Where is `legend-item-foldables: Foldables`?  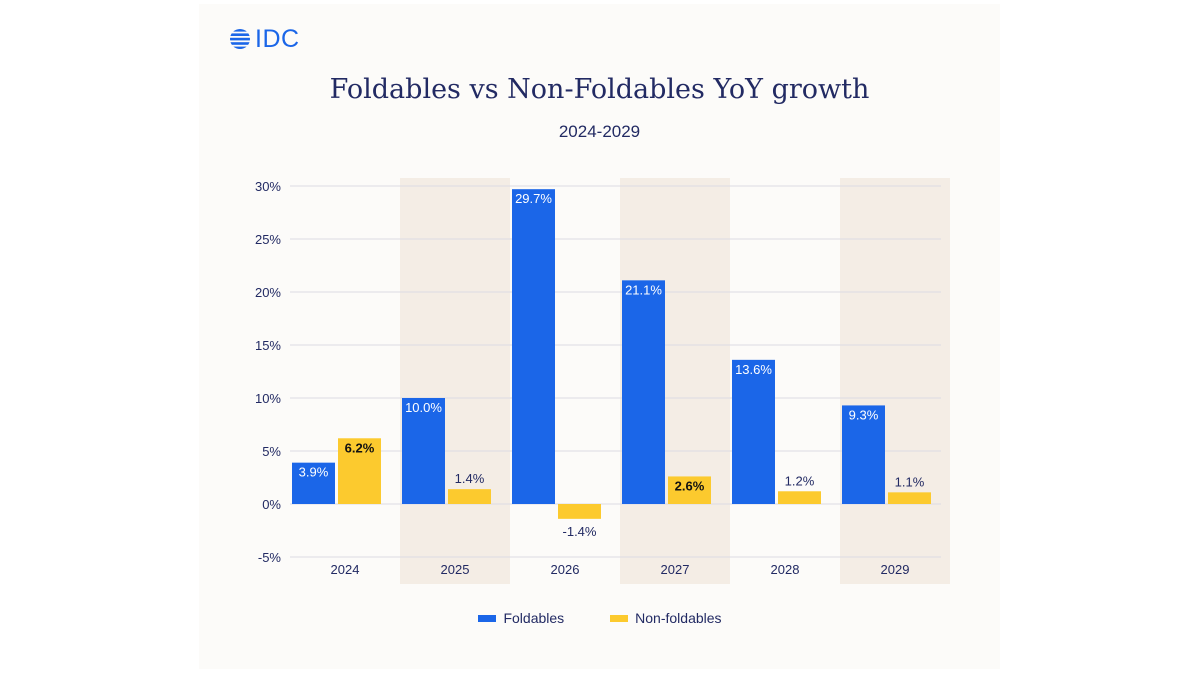
legend-item-foldables: Foldables is located at coordinates (521, 618).